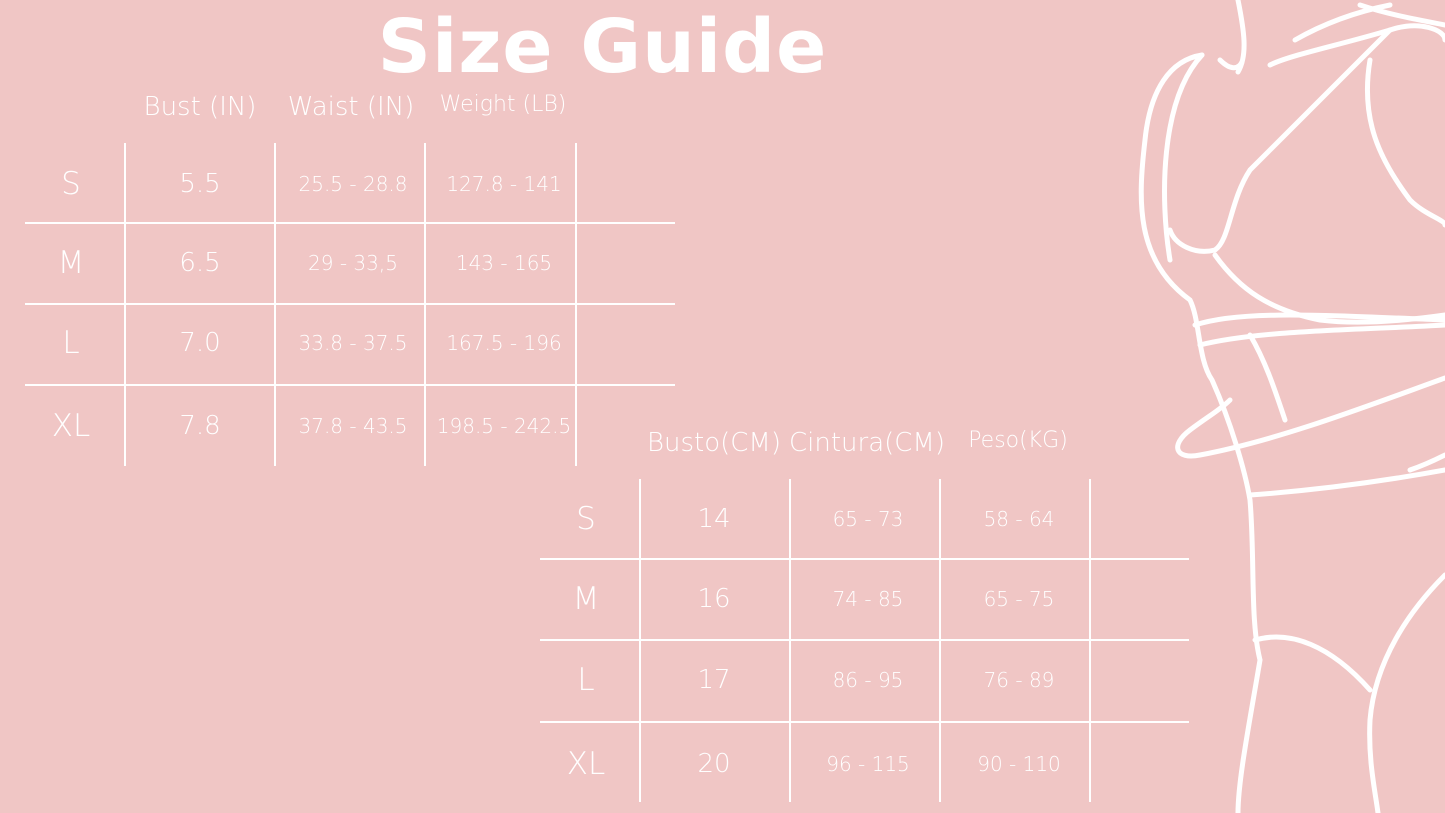  I want to click on cell-waist: 96 - 115, so click(868, 764).